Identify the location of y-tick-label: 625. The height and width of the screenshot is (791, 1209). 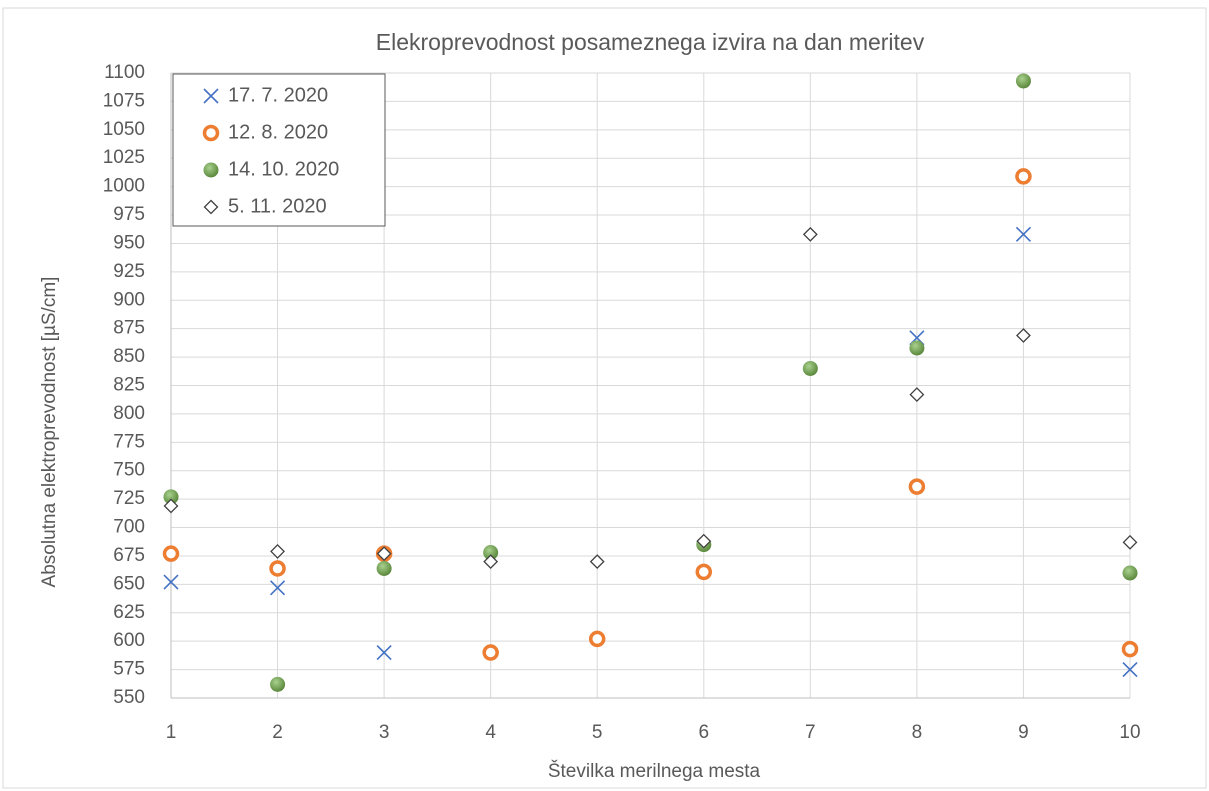
(129, 612).